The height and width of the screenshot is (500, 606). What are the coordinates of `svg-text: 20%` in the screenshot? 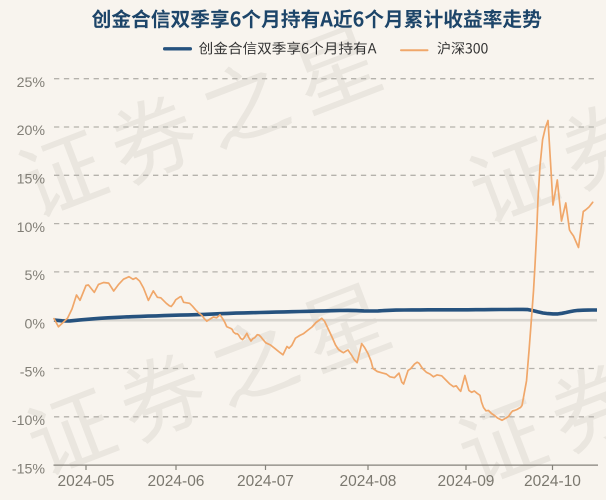 It's located at (31, 131).